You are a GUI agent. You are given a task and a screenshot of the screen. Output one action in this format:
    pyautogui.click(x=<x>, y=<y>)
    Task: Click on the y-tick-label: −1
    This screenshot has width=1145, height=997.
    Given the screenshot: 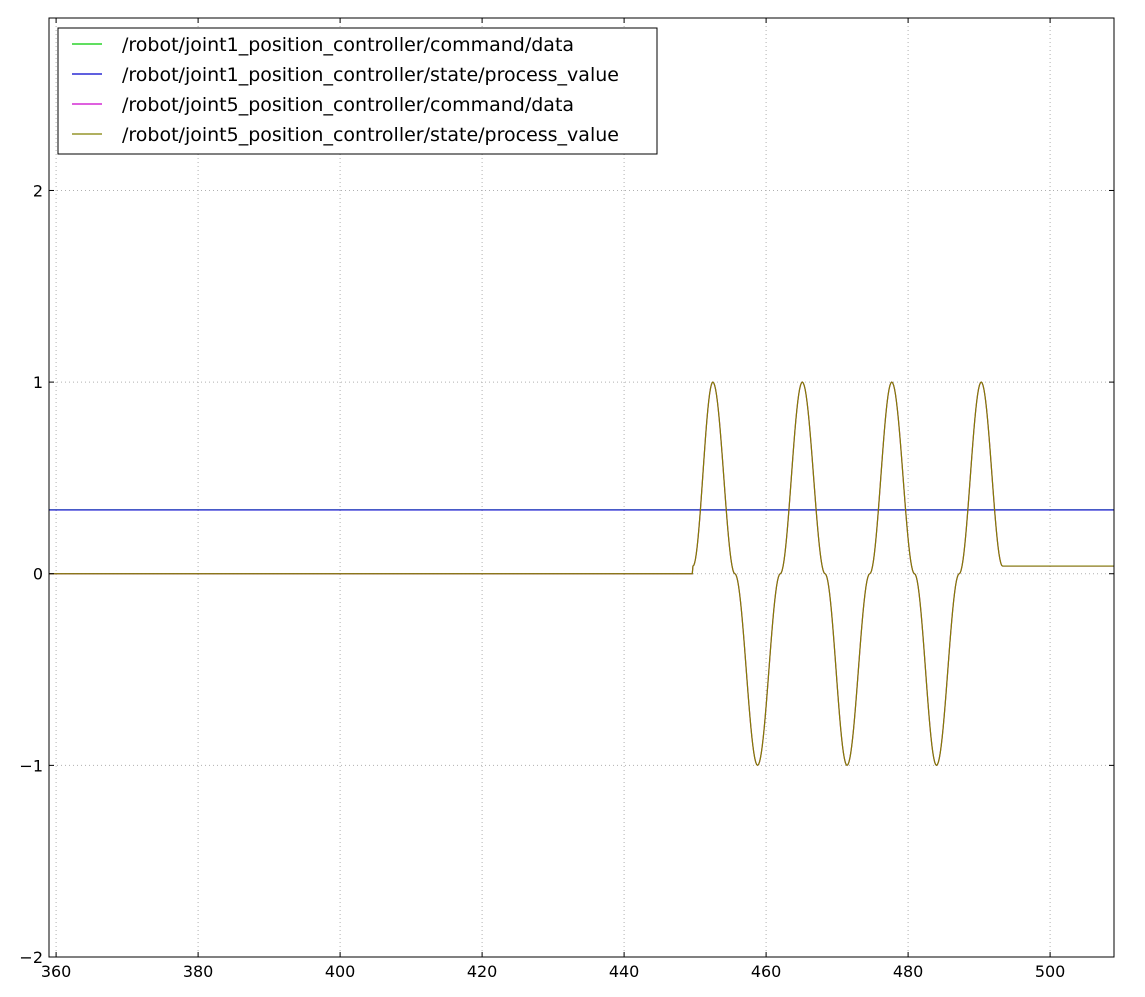 What is the action you would take?
    pyautogui.click(x=31, y=765)
    